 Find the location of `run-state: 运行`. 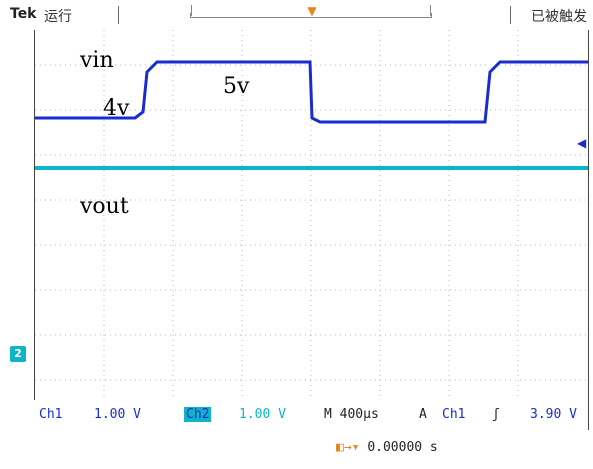

run-state: 运行 is located at coordinates (58, 17).